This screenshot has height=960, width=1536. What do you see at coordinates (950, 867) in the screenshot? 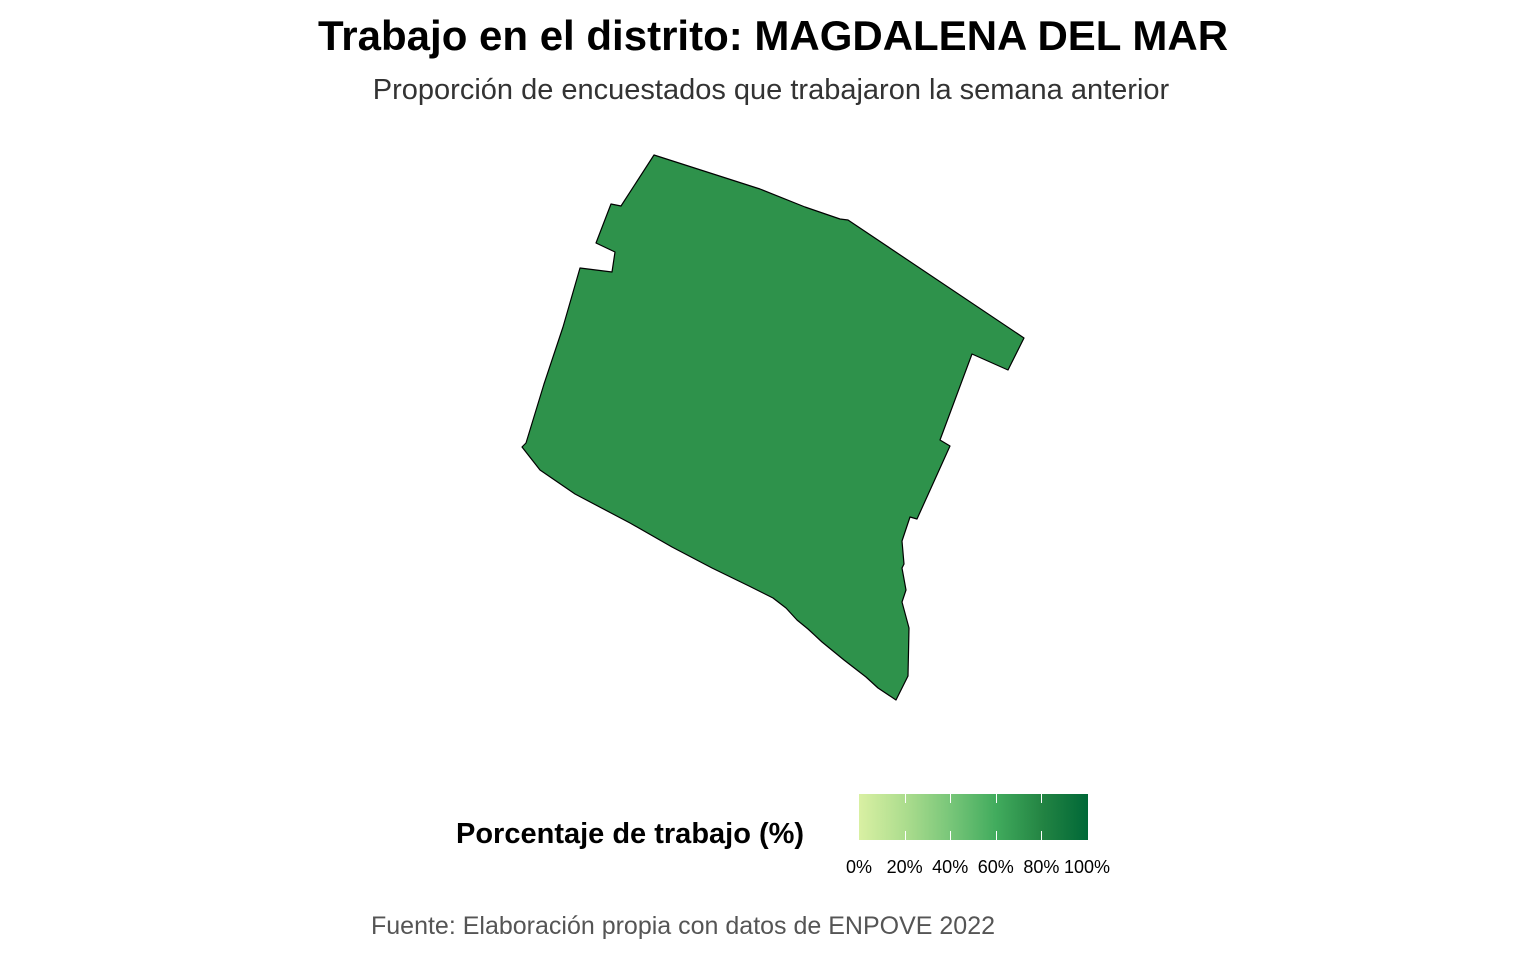
I see `legend-tick-label: 40%` at bounding box center [950, 867].